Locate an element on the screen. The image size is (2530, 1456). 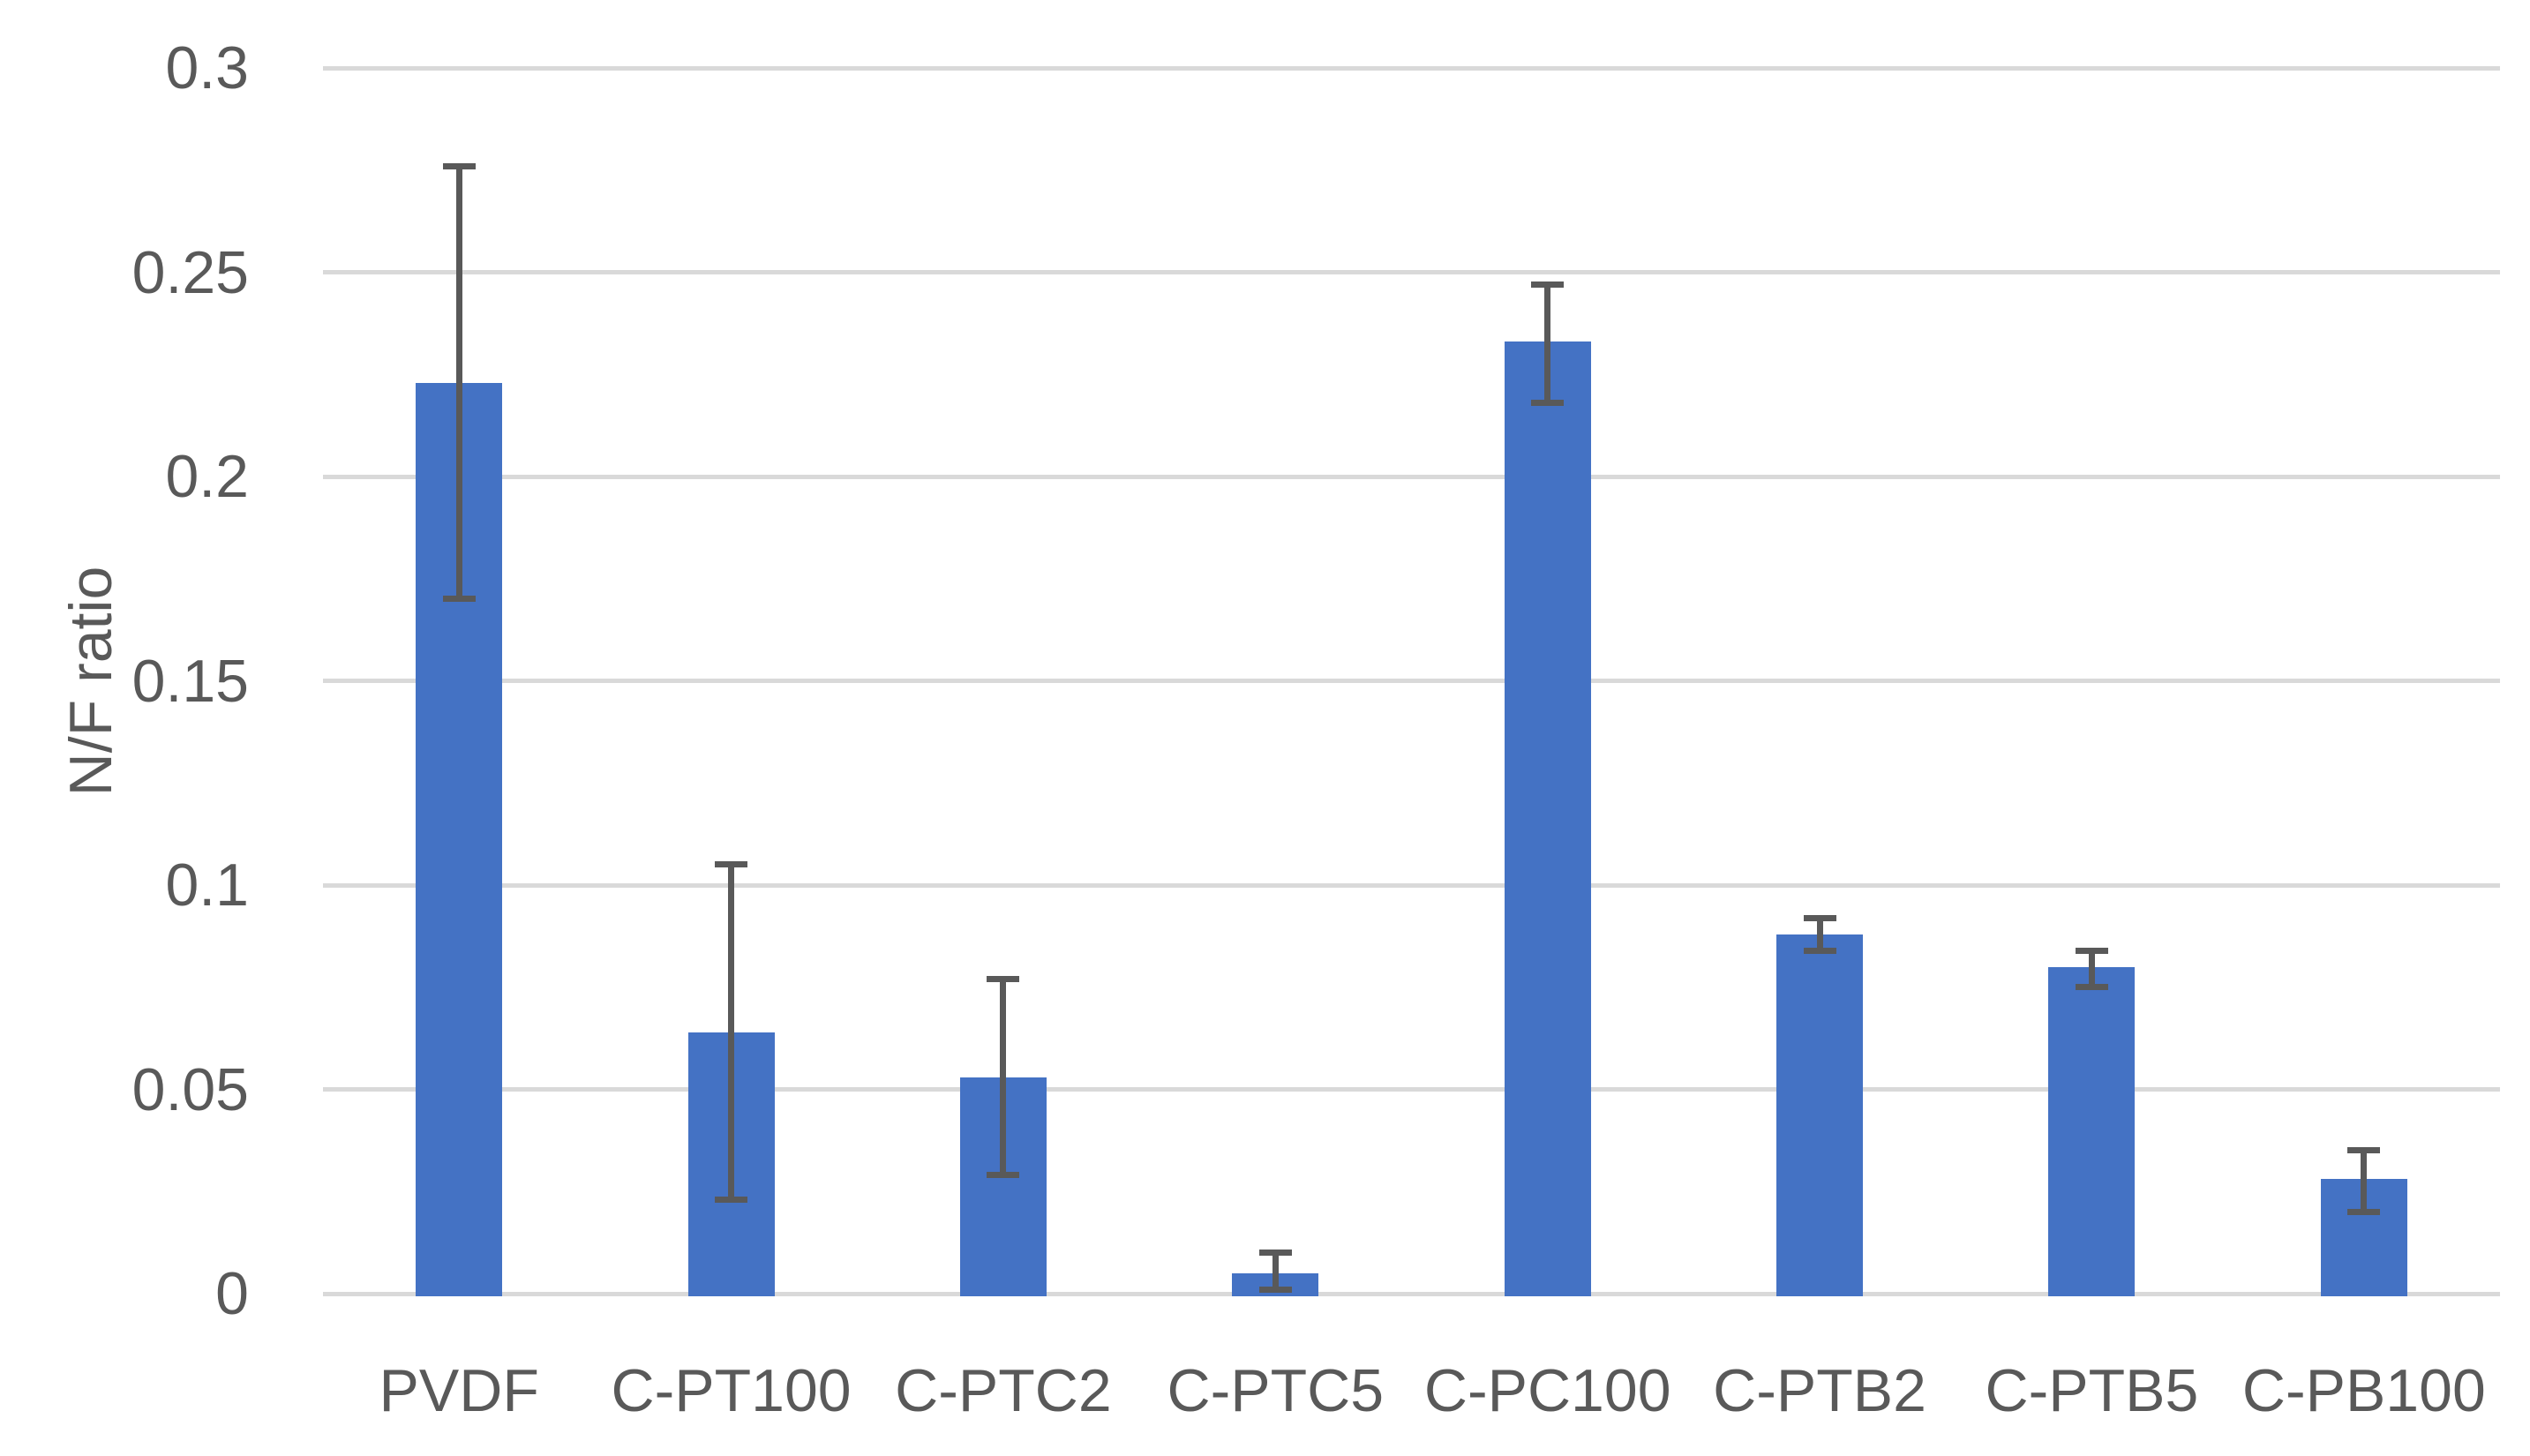
y-axis-tick-label: 0.3 is located at coordinates (207, 67).